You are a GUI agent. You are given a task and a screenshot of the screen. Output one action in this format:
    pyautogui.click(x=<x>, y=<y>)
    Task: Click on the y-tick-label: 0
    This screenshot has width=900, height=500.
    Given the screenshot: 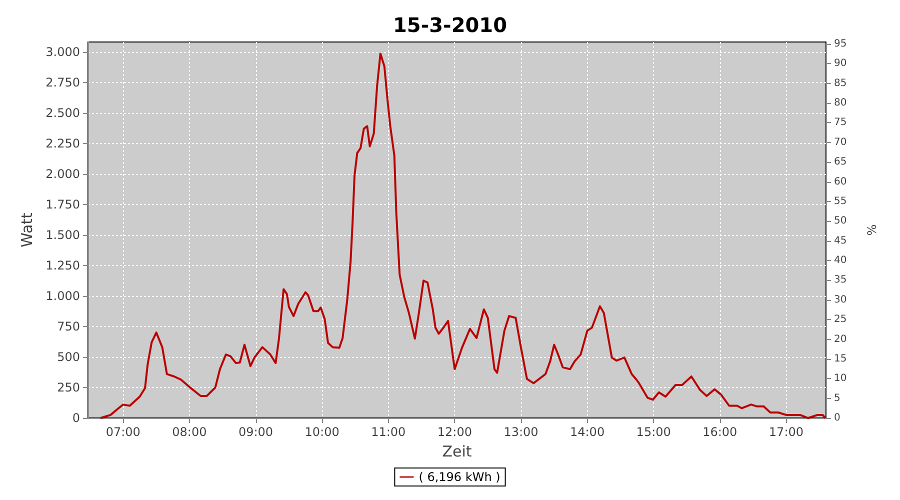 What is the action you would take?
    pyautogui.click(x=76, y=418)
    